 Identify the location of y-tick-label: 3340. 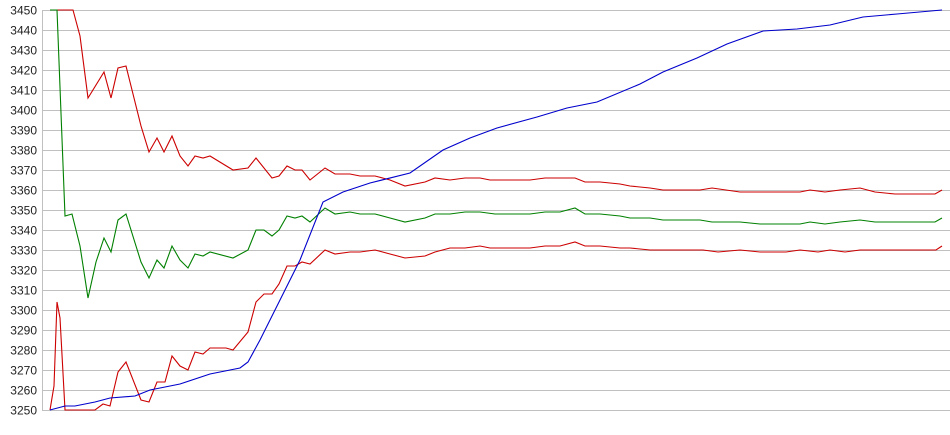
(23, 231).